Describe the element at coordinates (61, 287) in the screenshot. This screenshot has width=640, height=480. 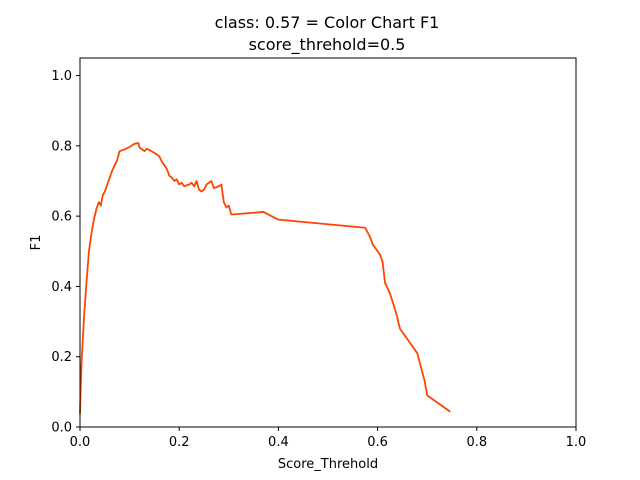
I see `y-tick-label: 0.4` at that location.